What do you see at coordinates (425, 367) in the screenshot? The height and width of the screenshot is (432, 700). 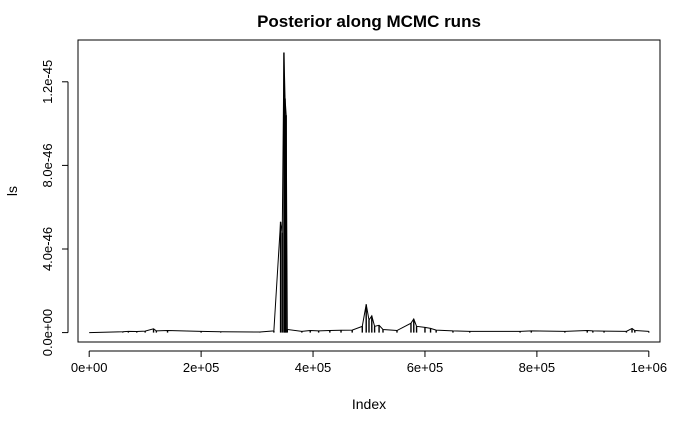 I see `x-tick-label: 6e+05` at bounding box center [425, 367].